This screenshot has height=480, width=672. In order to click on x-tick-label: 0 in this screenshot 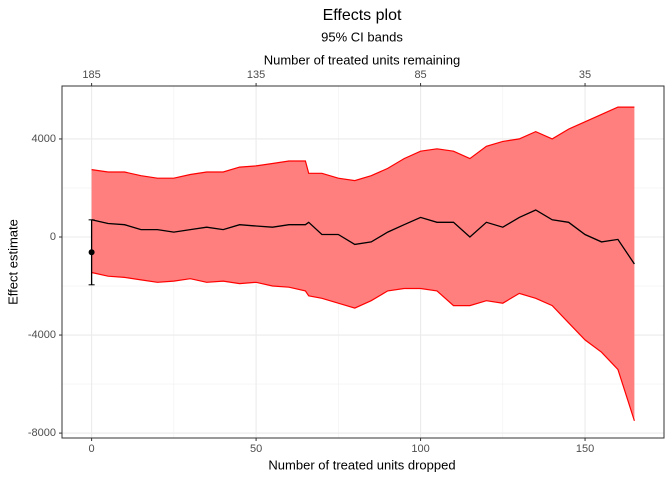, I will do `click(92, 449)`.